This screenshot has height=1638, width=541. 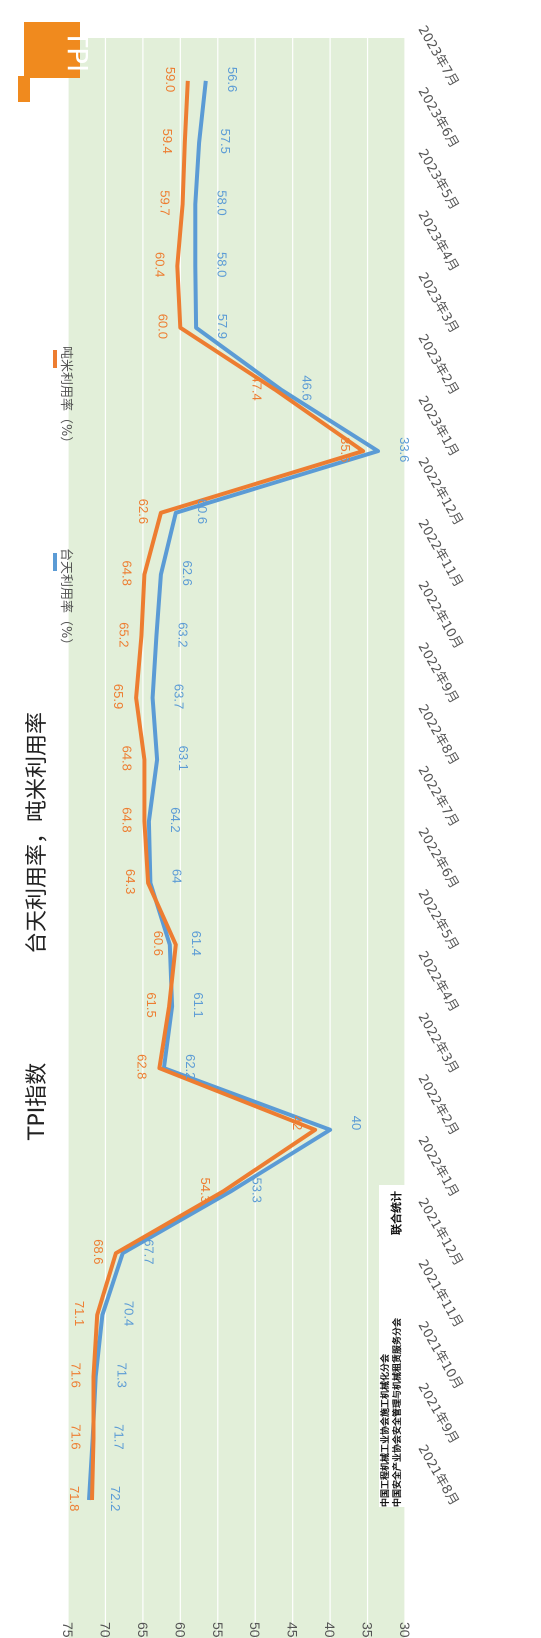 I want to click on data-label: 62.8, so click(x=141, y=1066).